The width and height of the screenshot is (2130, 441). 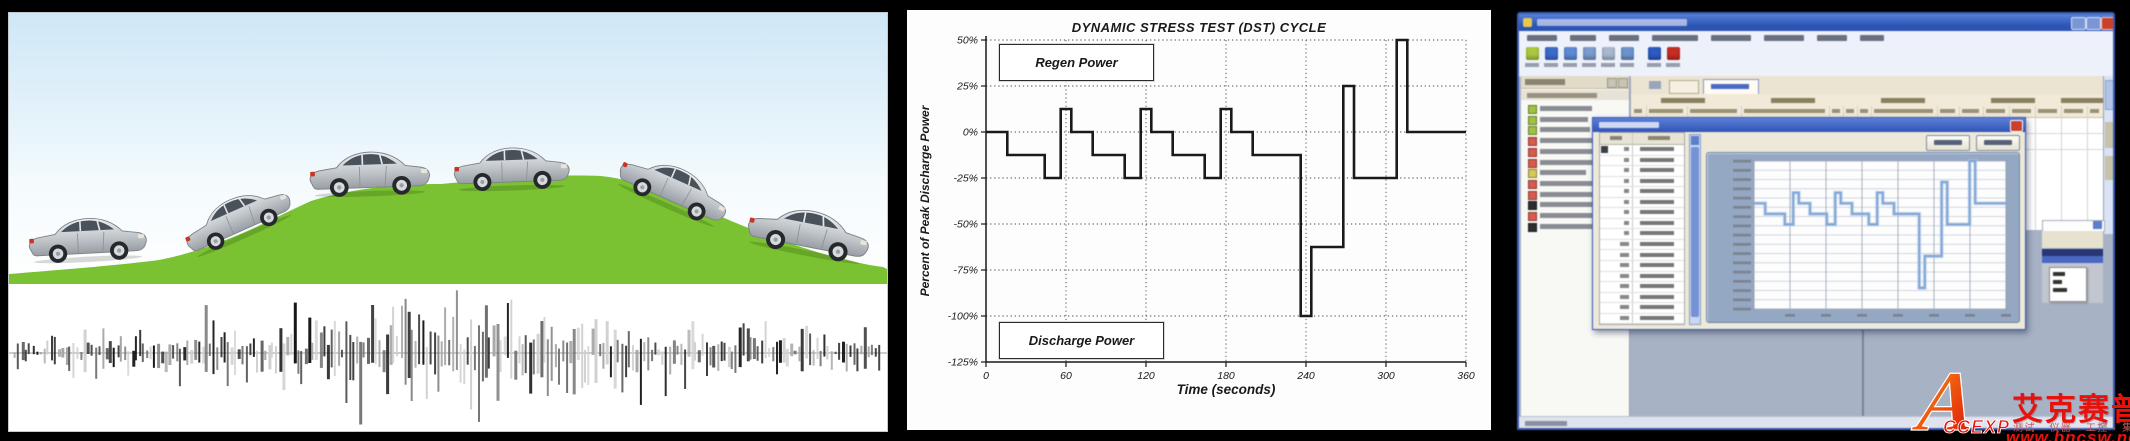 What do you see at coordinates (1562, 95) in the screenshot?
I see `tree-subheader-text-blurred` at bounding box center [1562, 95].